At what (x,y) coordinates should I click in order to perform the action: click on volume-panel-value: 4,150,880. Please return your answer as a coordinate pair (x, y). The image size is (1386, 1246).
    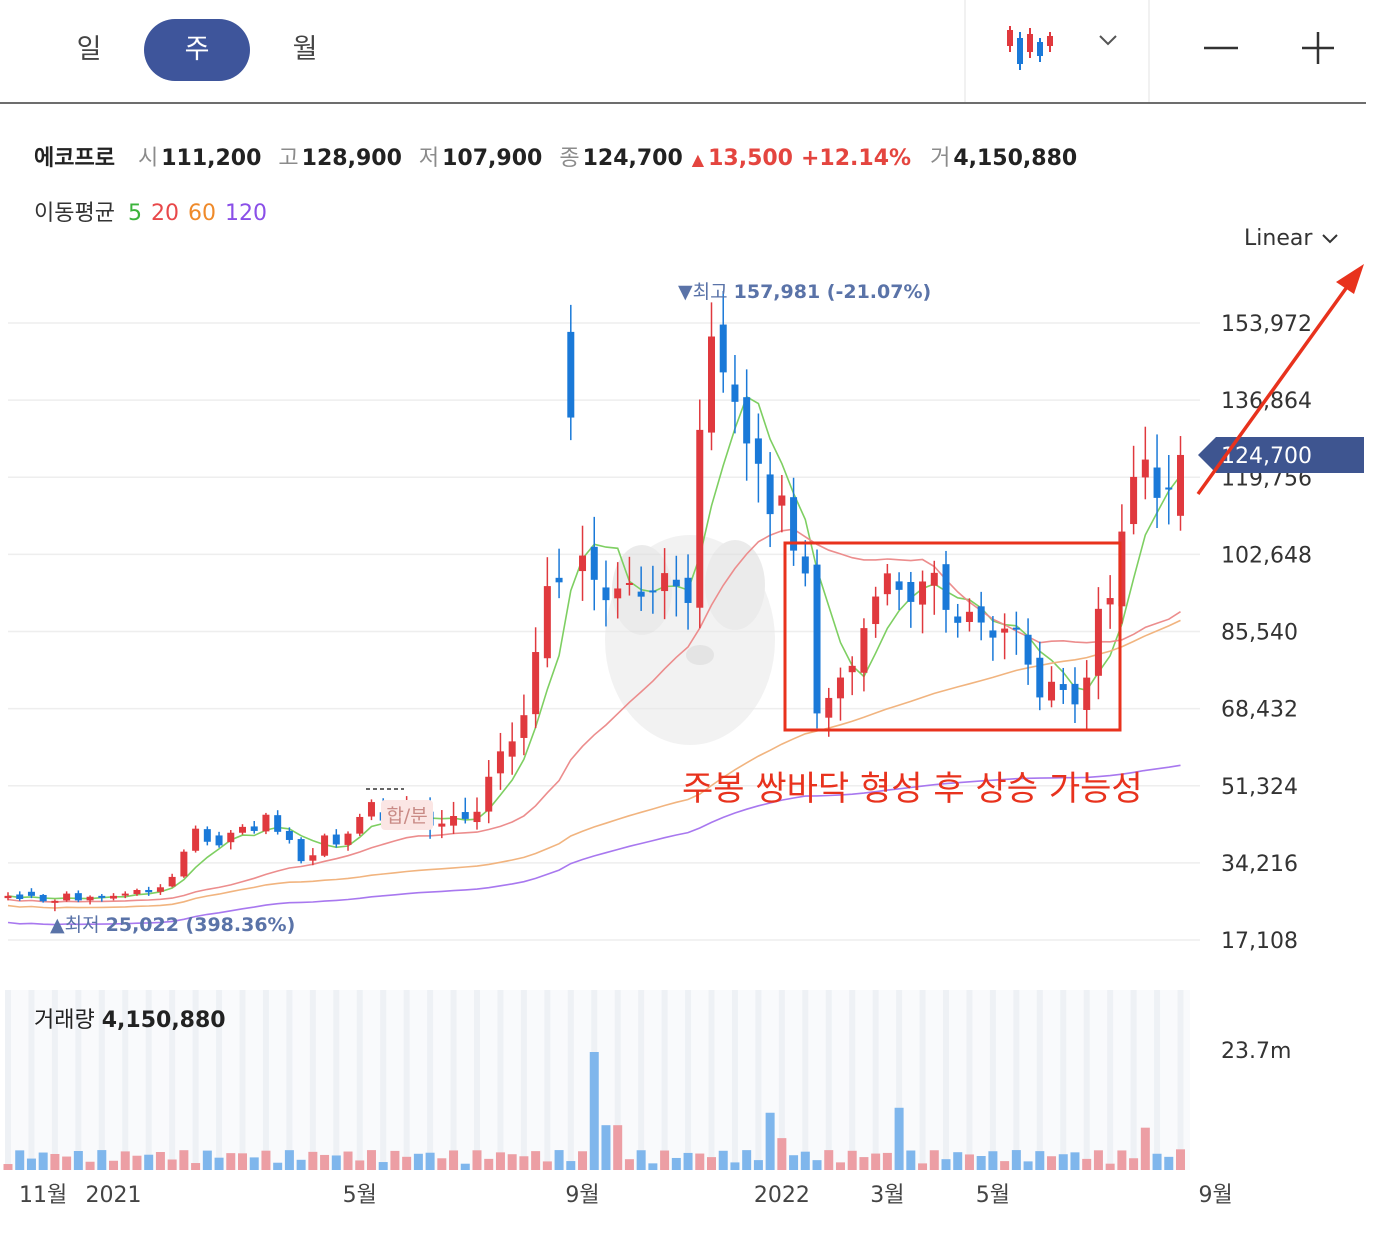
    Looking at the image, I should click on (163, 1020).